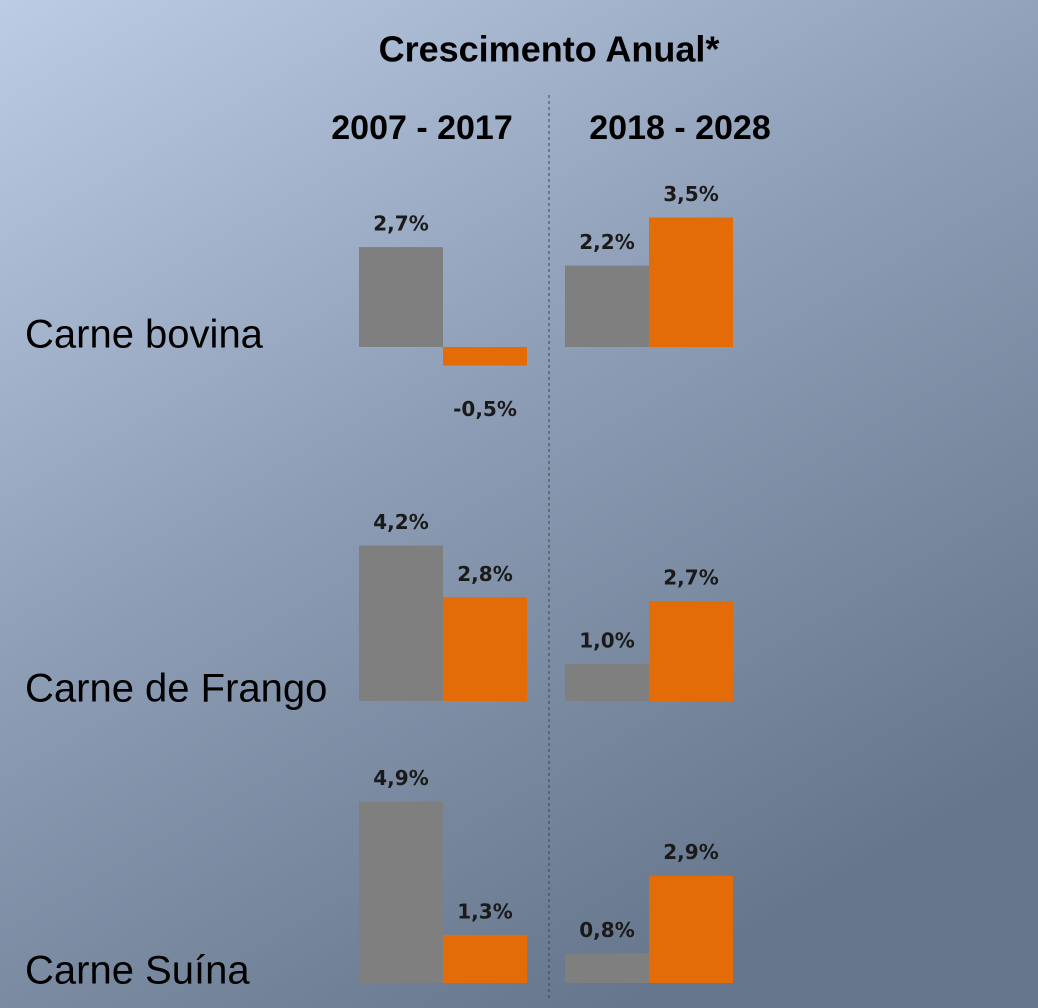 The height and width of the screenshot is (1008, 1038). What do you see at coordinates (484, 911) in the screenshot?
I see `value-label: 1,3%` at bounding box center [484, 911].